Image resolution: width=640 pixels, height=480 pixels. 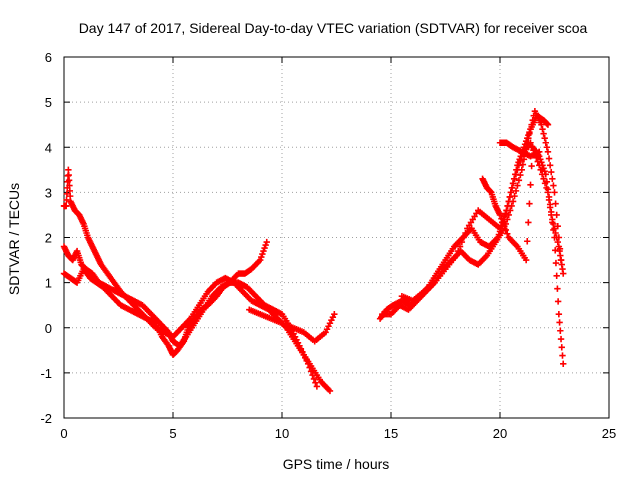 I want to click on y-tick-label: 6, so click(x=48, y=57).